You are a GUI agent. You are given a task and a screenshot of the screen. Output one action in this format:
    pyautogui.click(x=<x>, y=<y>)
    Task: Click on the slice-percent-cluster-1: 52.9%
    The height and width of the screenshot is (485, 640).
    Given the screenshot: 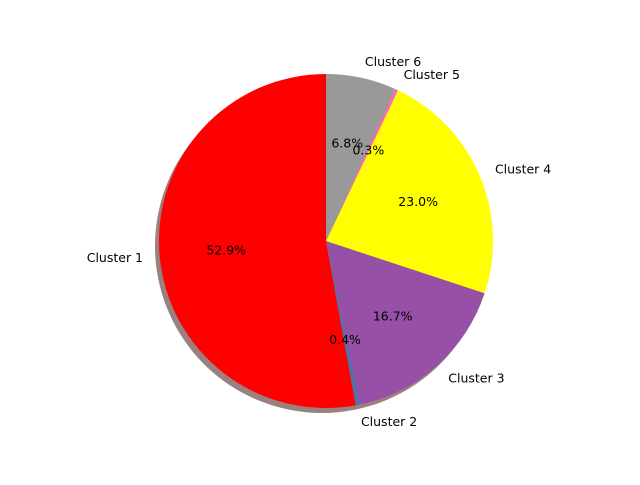 What is the action you would take?
    pyautogui.click(x=226, y=249)
    